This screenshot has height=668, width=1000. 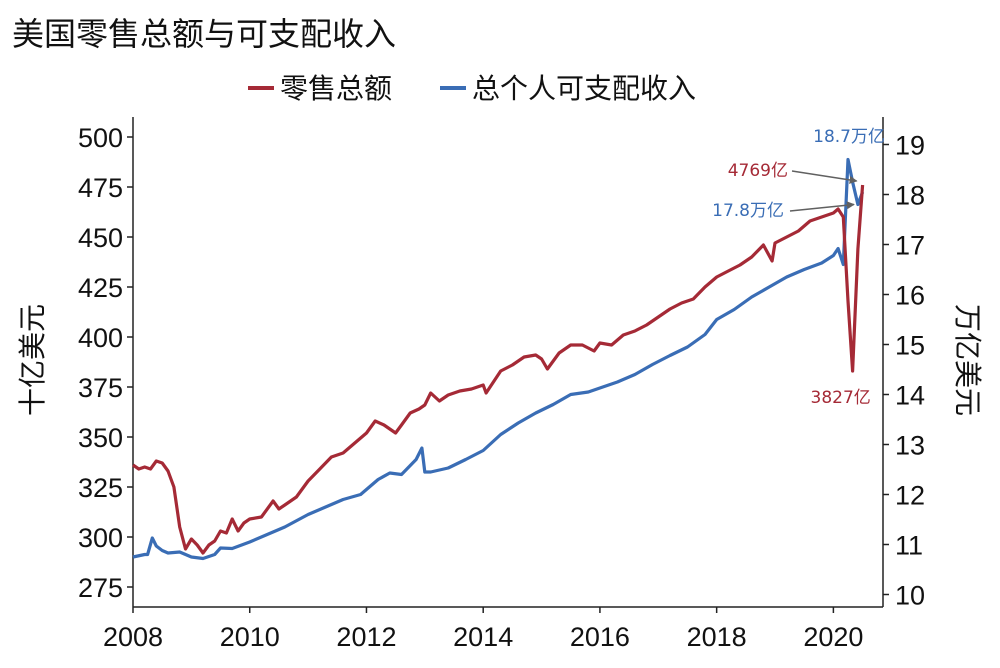 I want to click on y-axis-label-left: 十亿美元, so click(x=32, y=360).